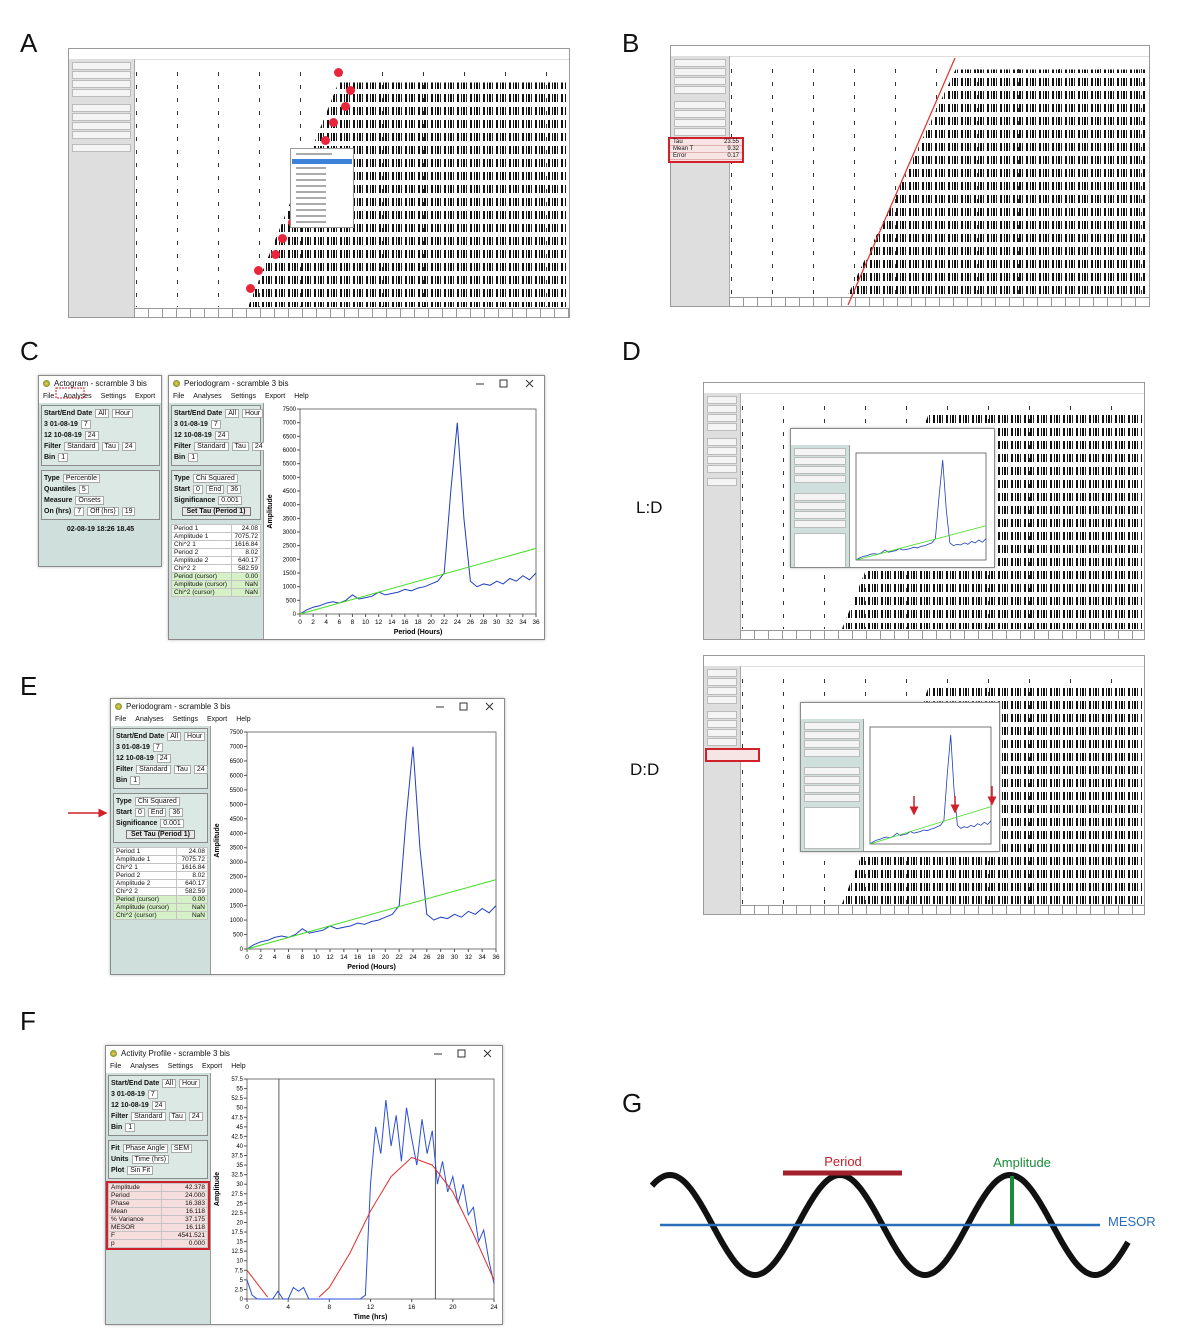  I want to click on condition-label: D:D, so click(645, 769).